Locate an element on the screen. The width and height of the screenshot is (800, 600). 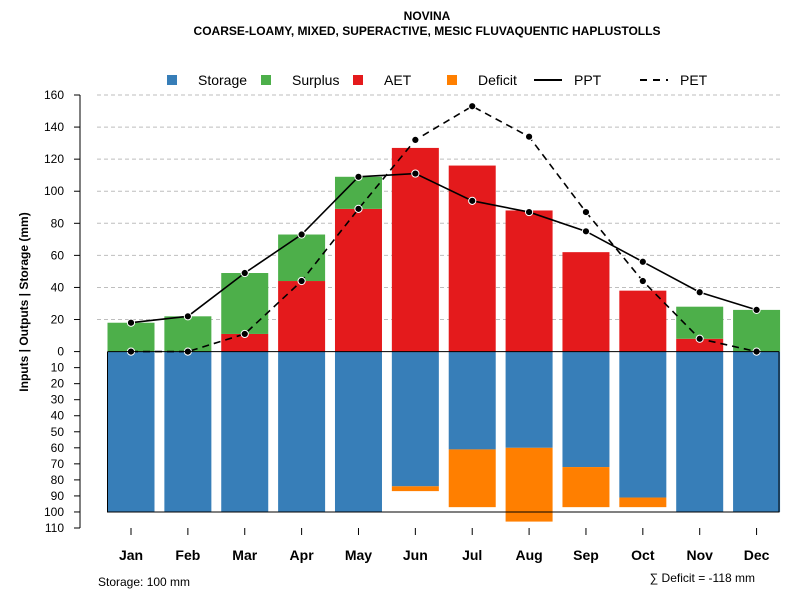
pet-point-aug is located at coordinates (529, 136).